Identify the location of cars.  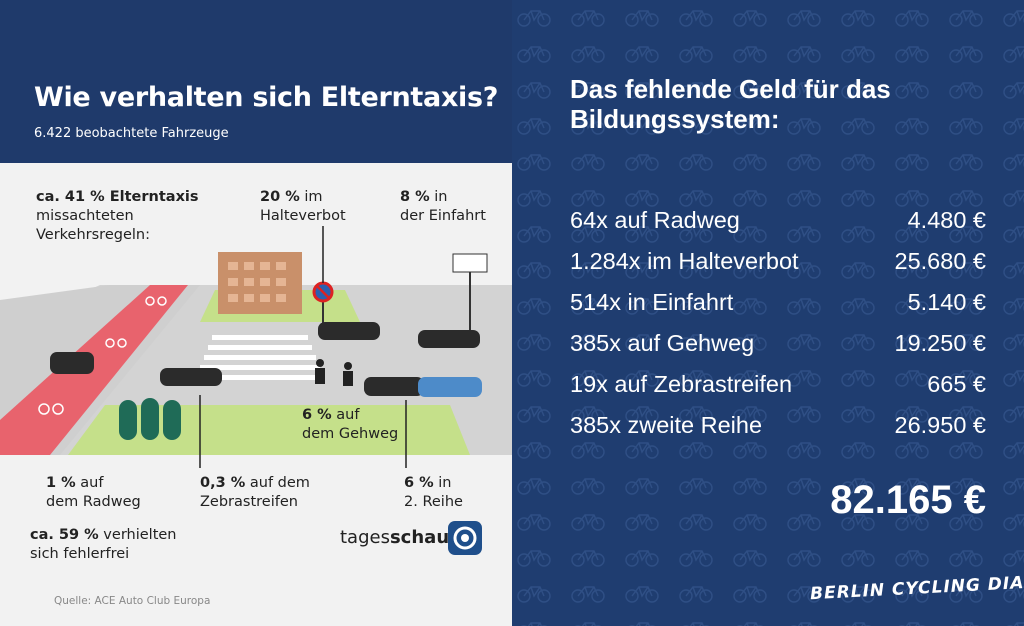
(266, 359).